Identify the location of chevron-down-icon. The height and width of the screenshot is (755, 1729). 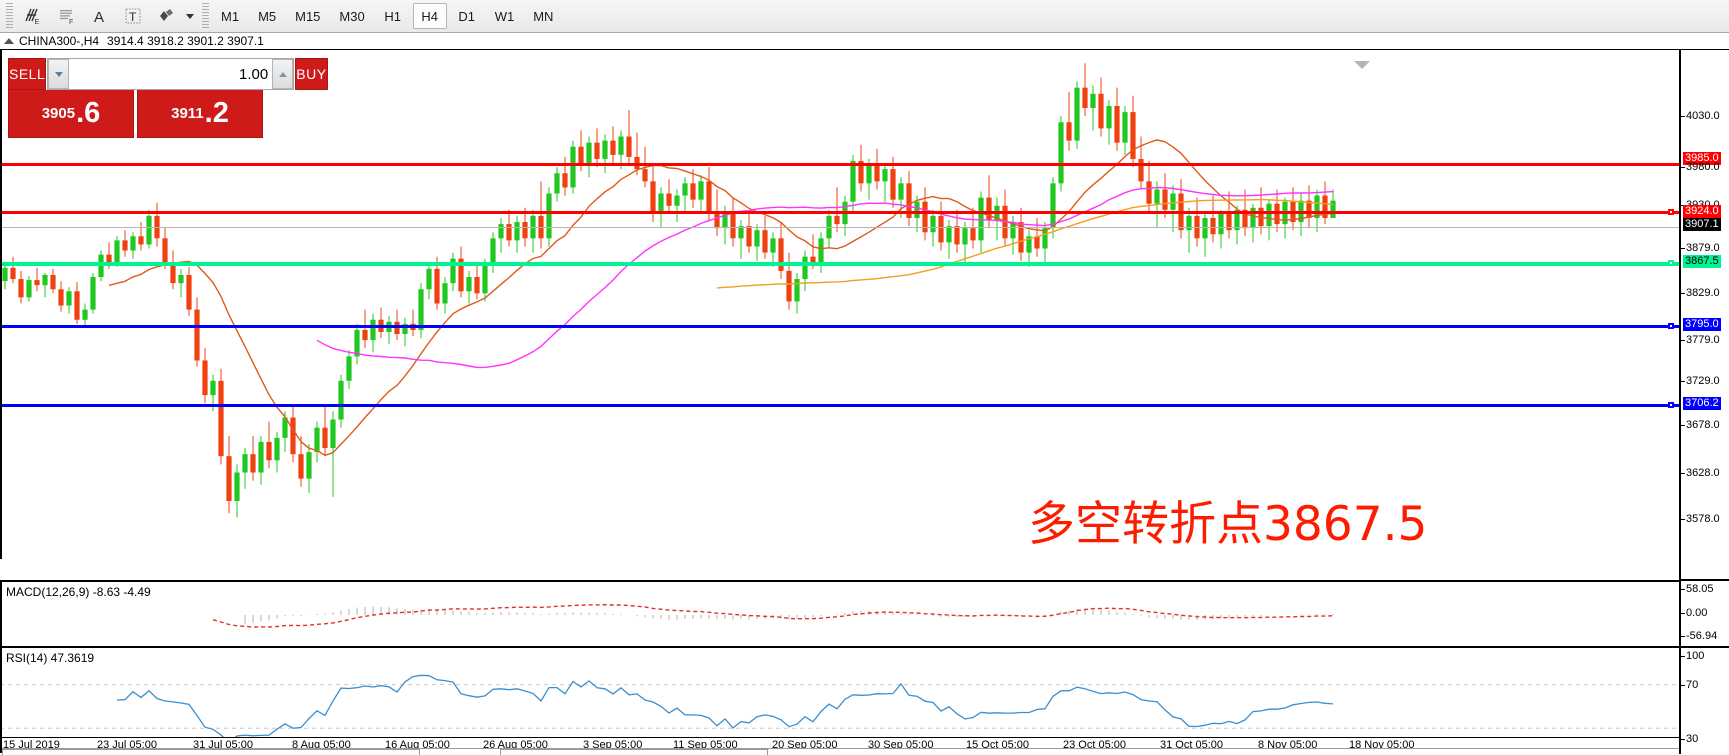
(1362, 65).